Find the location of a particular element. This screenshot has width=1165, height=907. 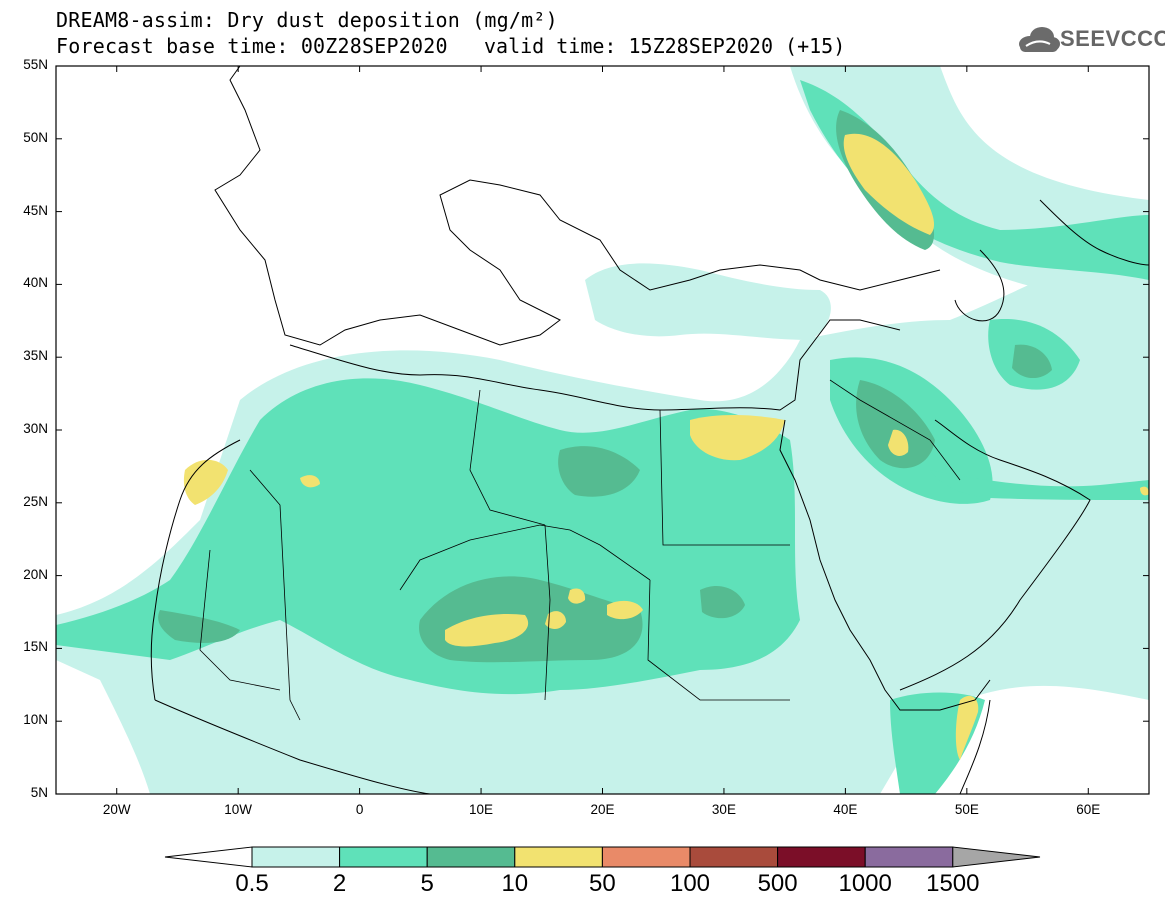

logo-text: SEEVCCC is located at coordinates (1112, 38).